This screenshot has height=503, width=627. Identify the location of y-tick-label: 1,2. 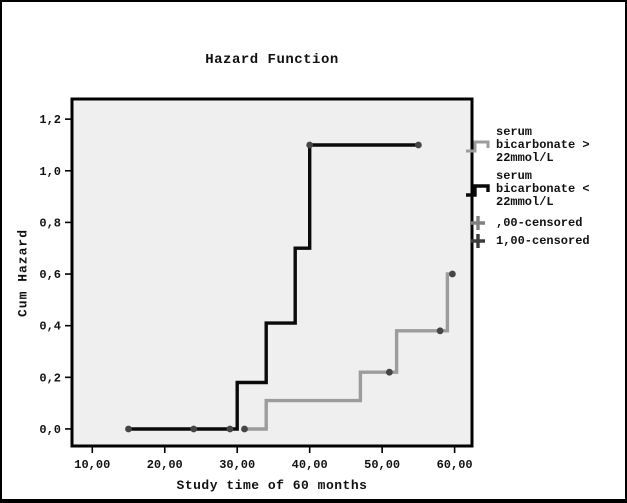
(50, 120).